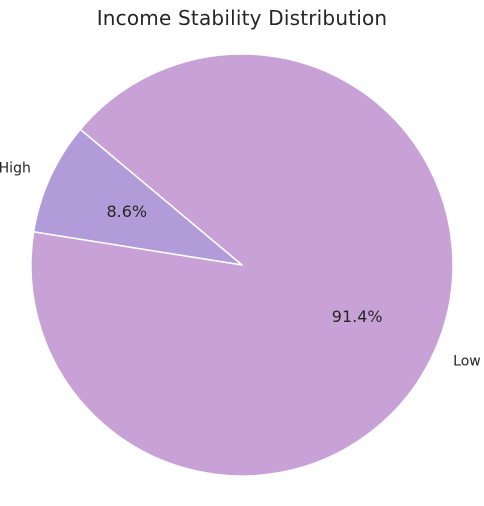  I want to click on slice-percent-high: 8.6%, so click(126, 211).